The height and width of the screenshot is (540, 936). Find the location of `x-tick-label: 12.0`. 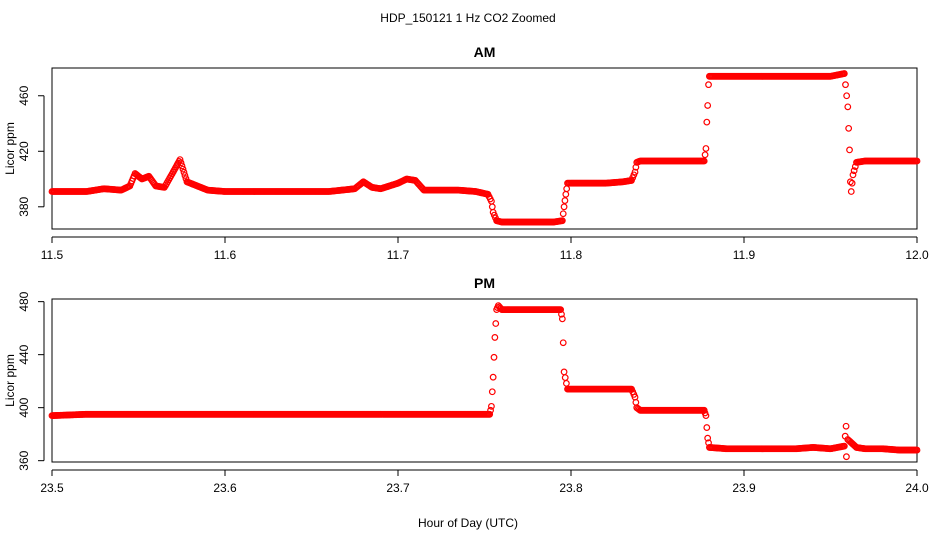

x-tick-label: 12.0 is located at coordinates (917, 255).